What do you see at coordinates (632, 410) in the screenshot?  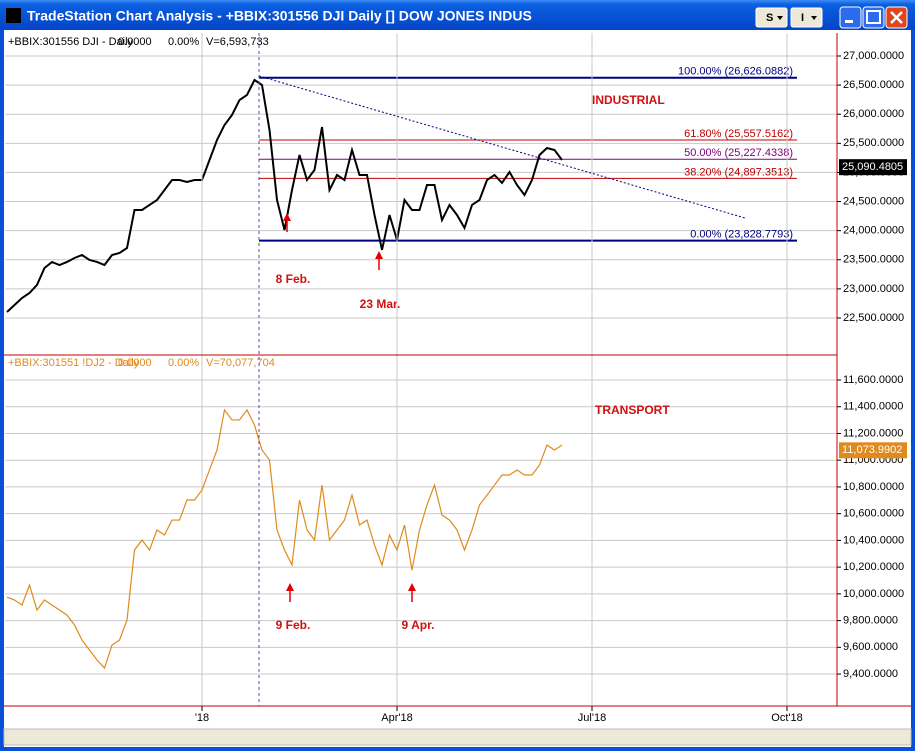 I see `annotation: TRANSPORT` at bounding box center [632, 410].